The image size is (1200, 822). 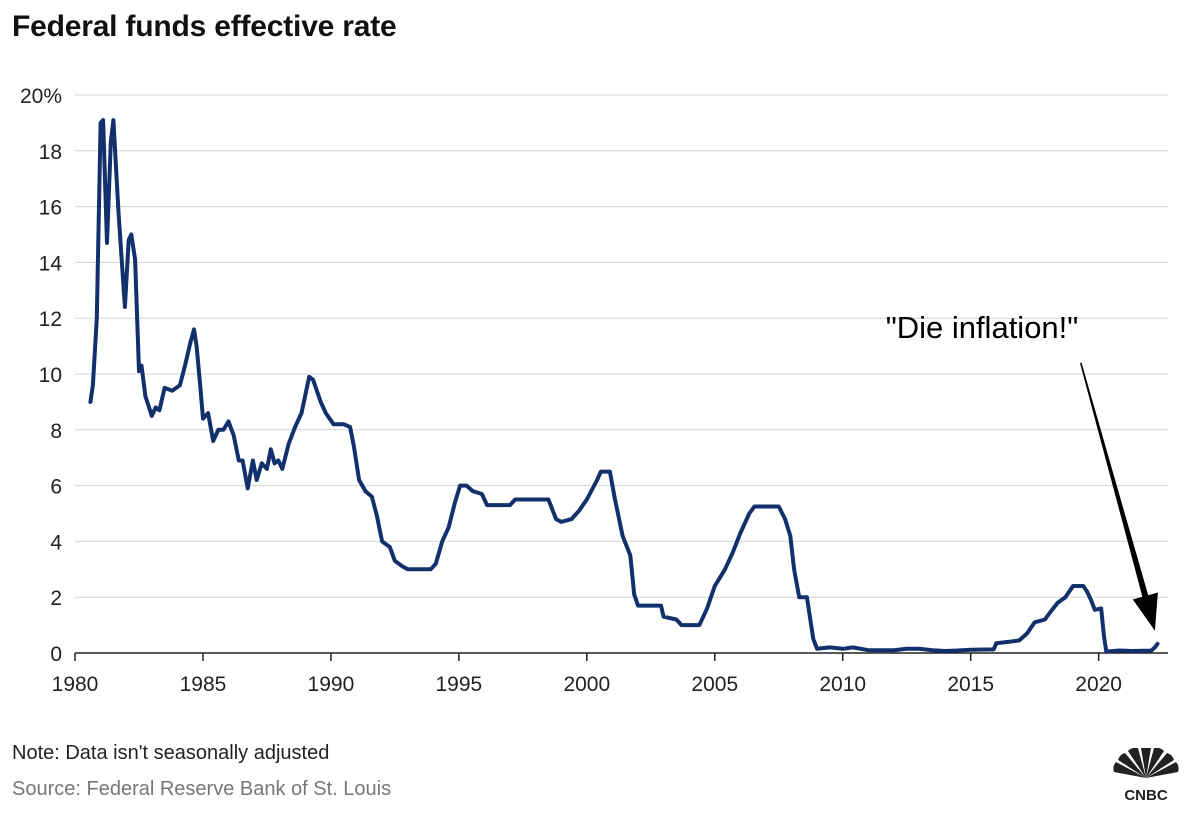 I want to click on x-tick-label: 2020, so click(x=1098, y=684).